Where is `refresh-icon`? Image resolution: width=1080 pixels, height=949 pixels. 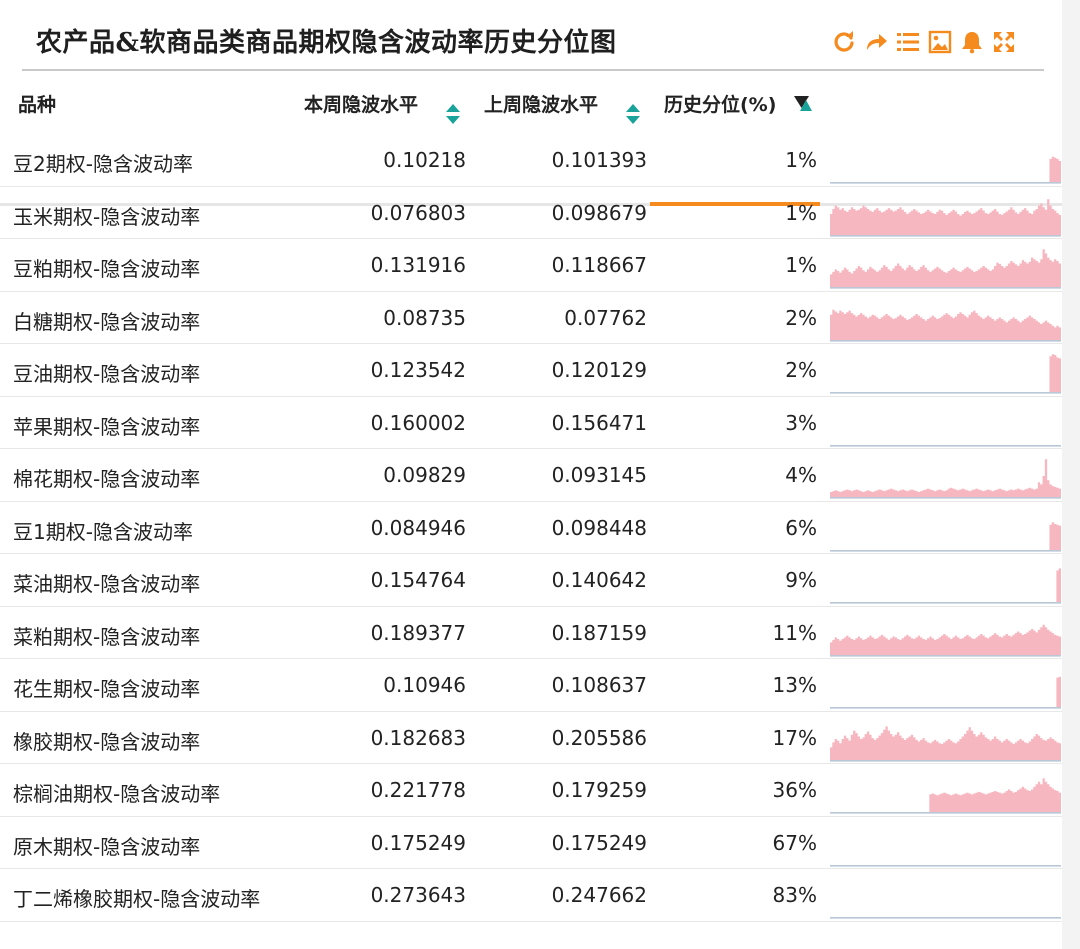
refresh-icon is located at coordinates (843, 41).